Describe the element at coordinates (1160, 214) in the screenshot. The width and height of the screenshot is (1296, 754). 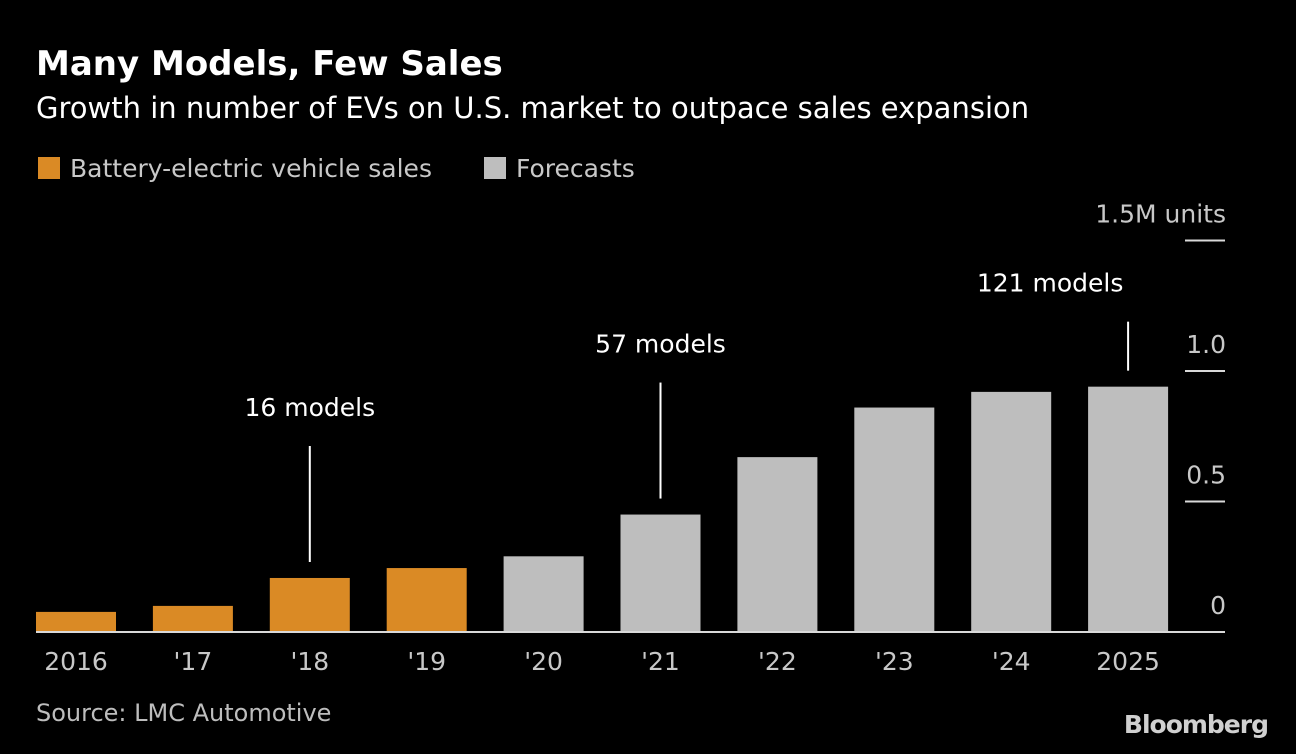
I see `y-tick-label: 1.5M units` at that location.